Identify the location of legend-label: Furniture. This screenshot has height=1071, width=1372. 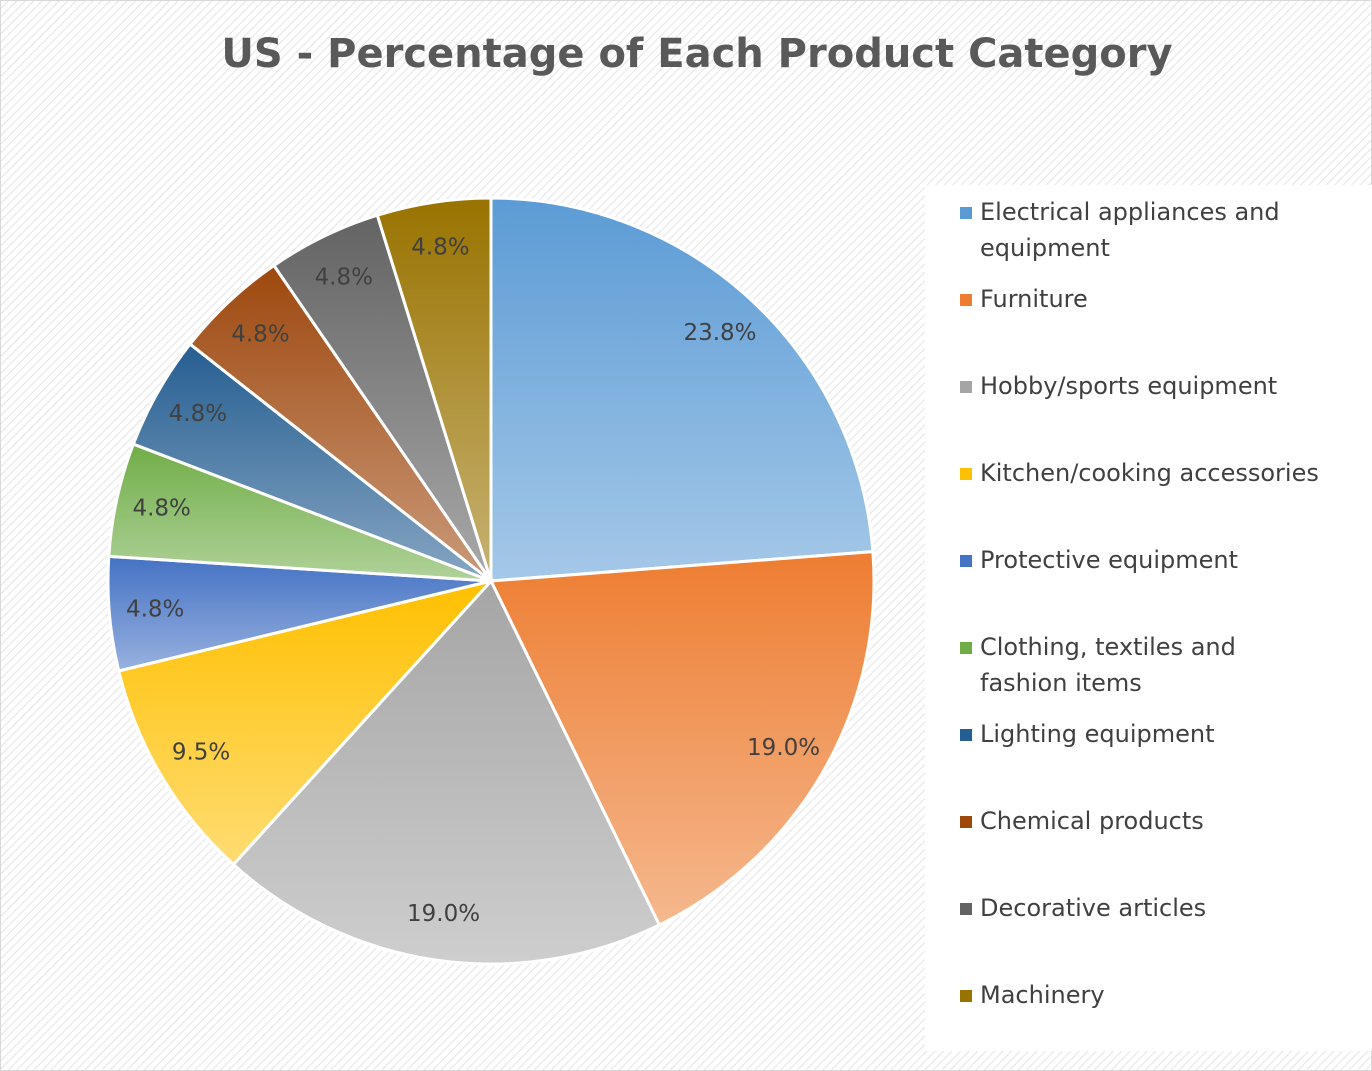
(1034, 299).